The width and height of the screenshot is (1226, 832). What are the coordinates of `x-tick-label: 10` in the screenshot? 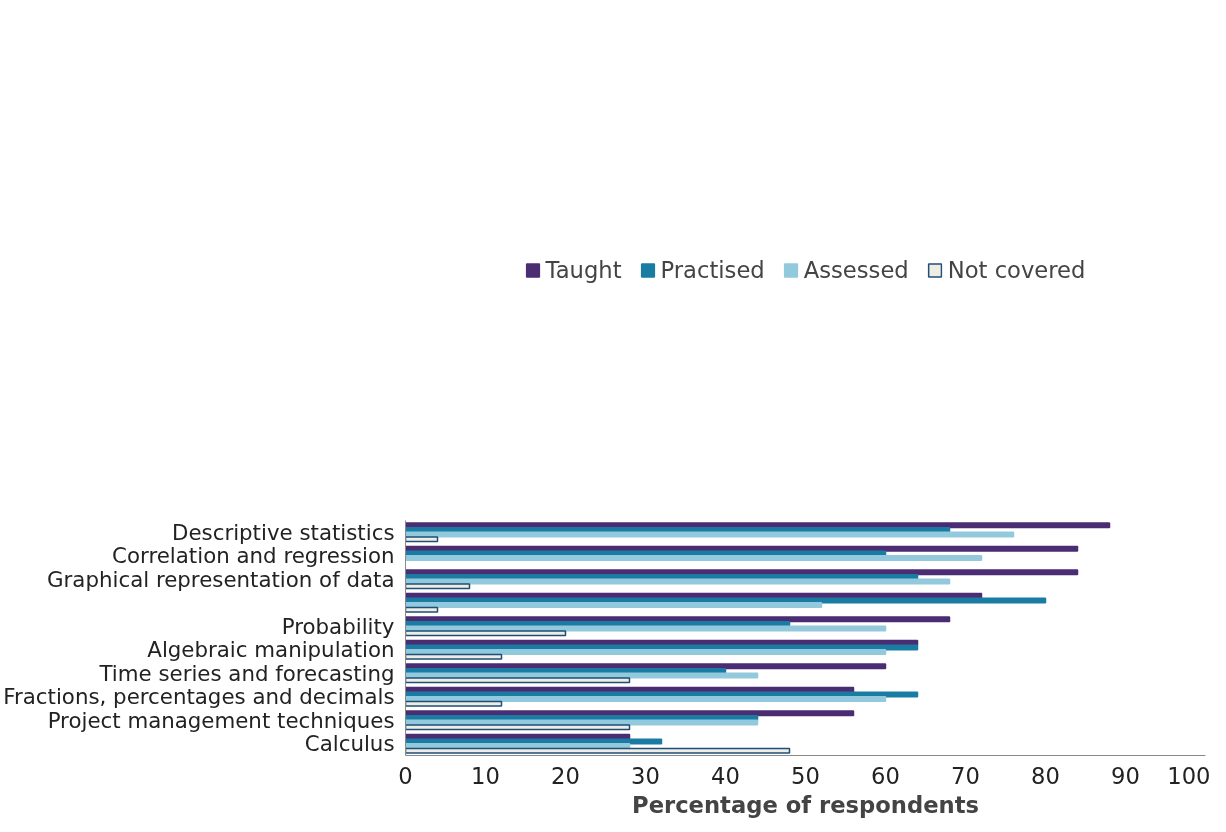 It's located at (485, 775).